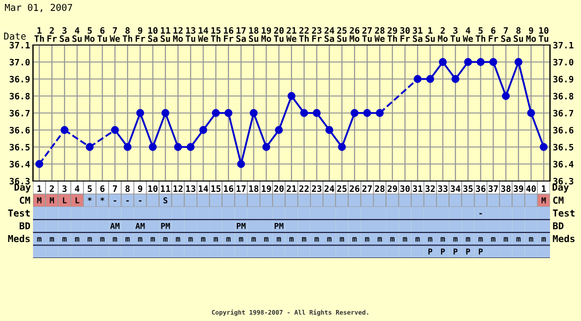 This screenshot has height=321, width=581. I want to click on y-tick-label: 37.0, so click(20, 62).